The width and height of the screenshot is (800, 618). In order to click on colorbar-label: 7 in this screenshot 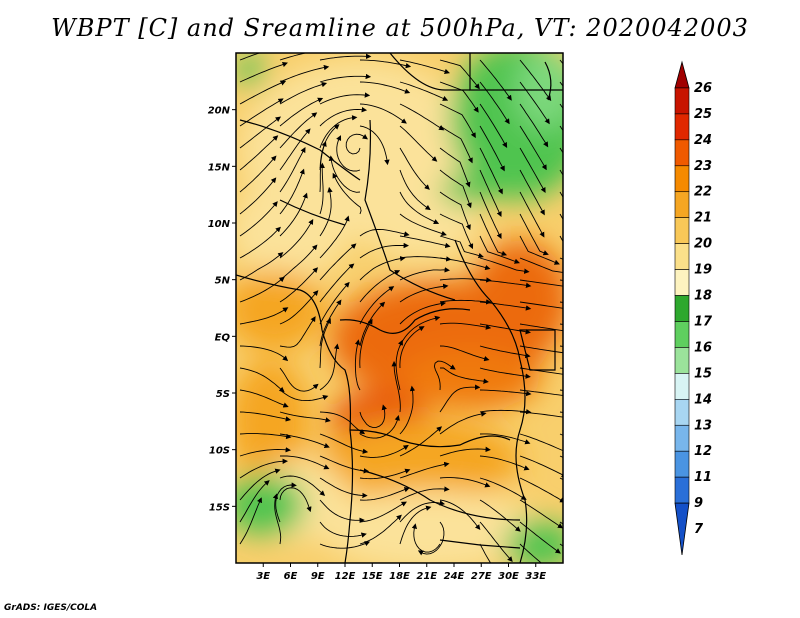, I will do `click(699, 529)`.